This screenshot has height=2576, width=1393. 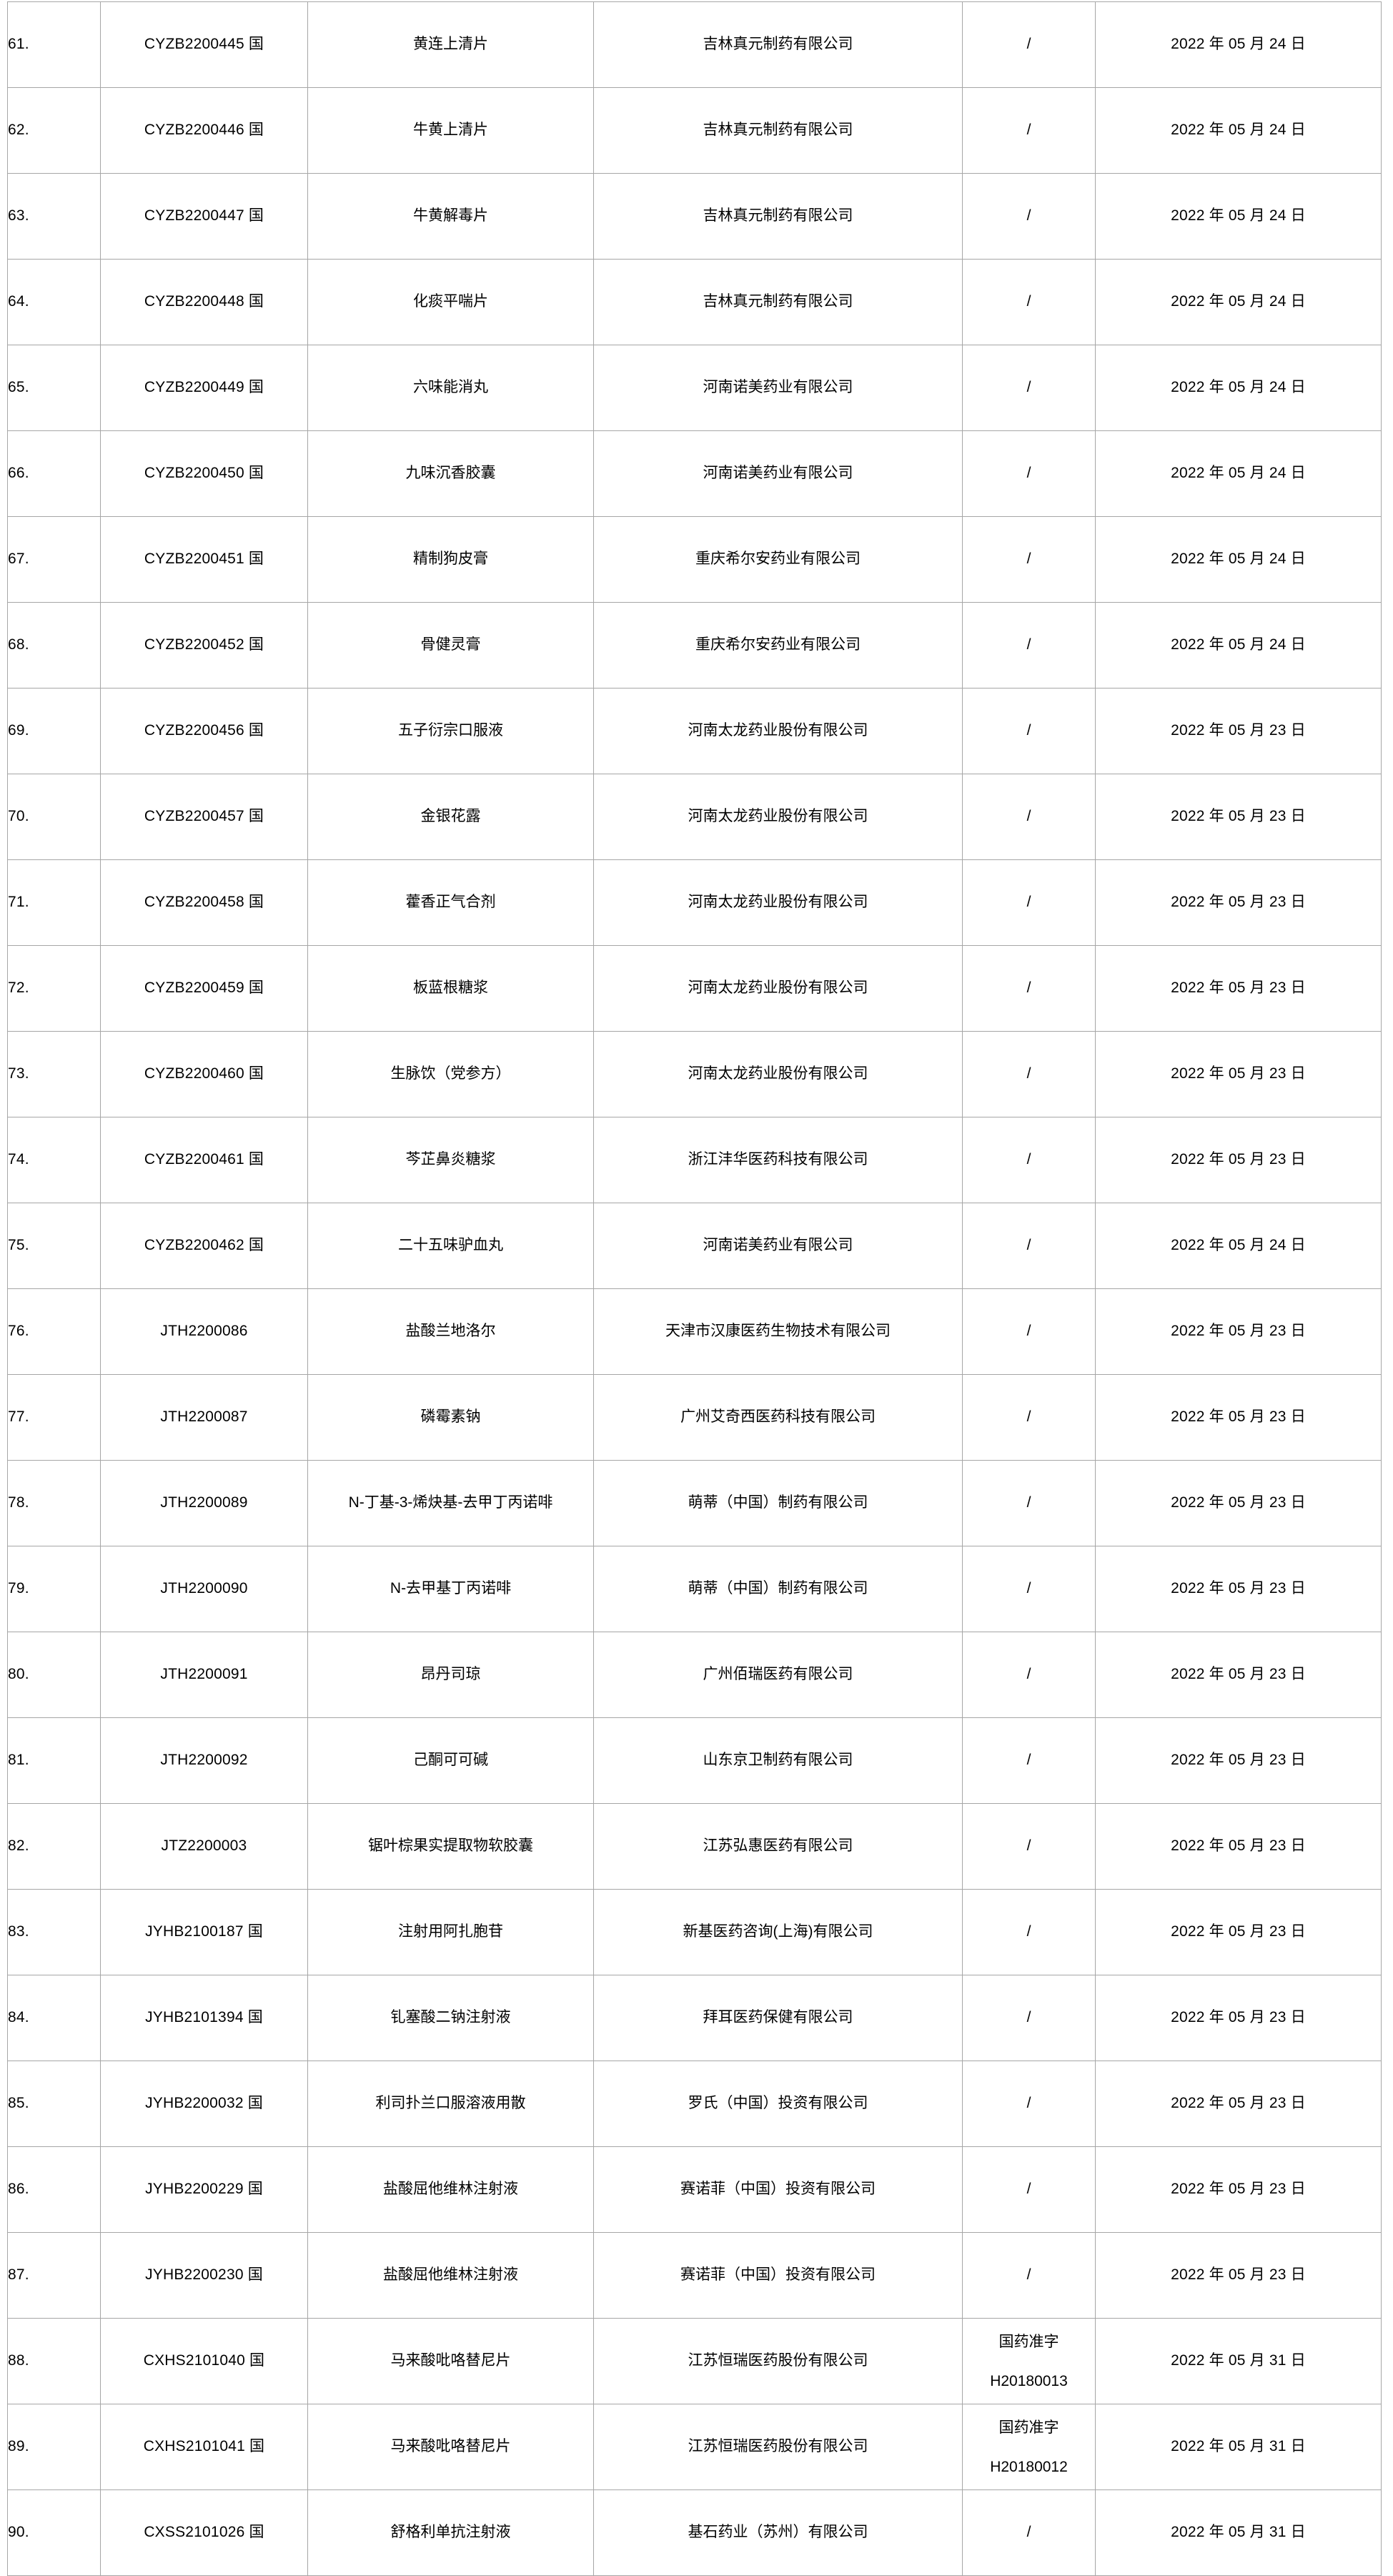 What do you see at coordinates (204, 731) in the screenshot?
I see `acceptance-number-cell: CYZB2200456 国` at bounding box center [204, 731].